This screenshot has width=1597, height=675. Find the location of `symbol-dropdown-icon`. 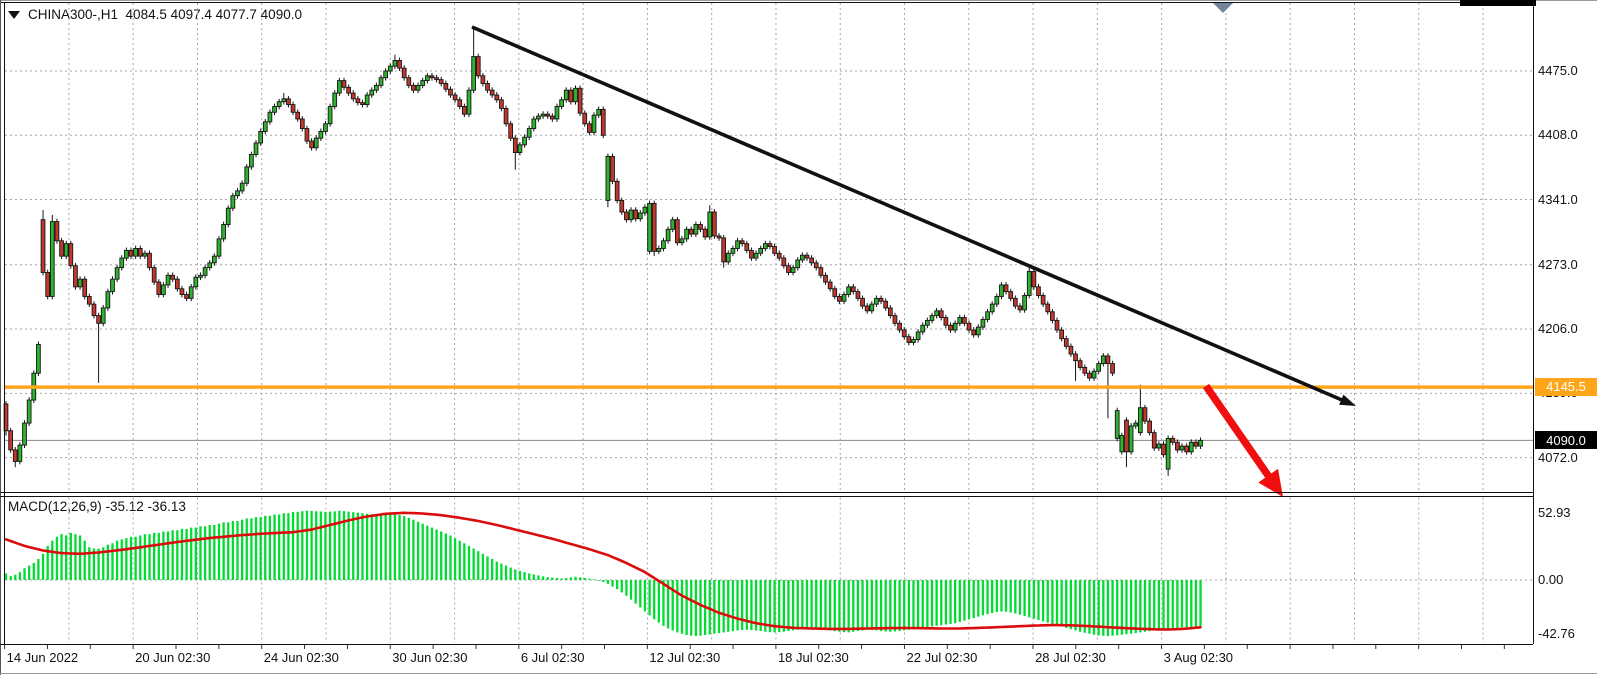

symbol-dropdown-icon is located at coordinates (14, 15).